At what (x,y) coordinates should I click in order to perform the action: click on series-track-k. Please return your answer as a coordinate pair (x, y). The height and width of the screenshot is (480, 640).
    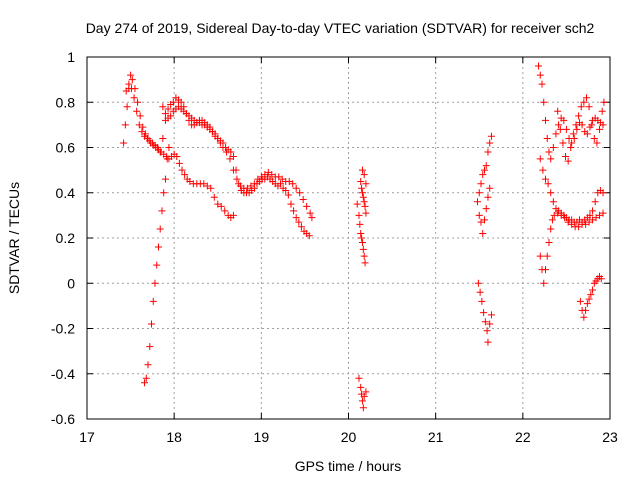
    Looking at the image, I should click on (581, 129).